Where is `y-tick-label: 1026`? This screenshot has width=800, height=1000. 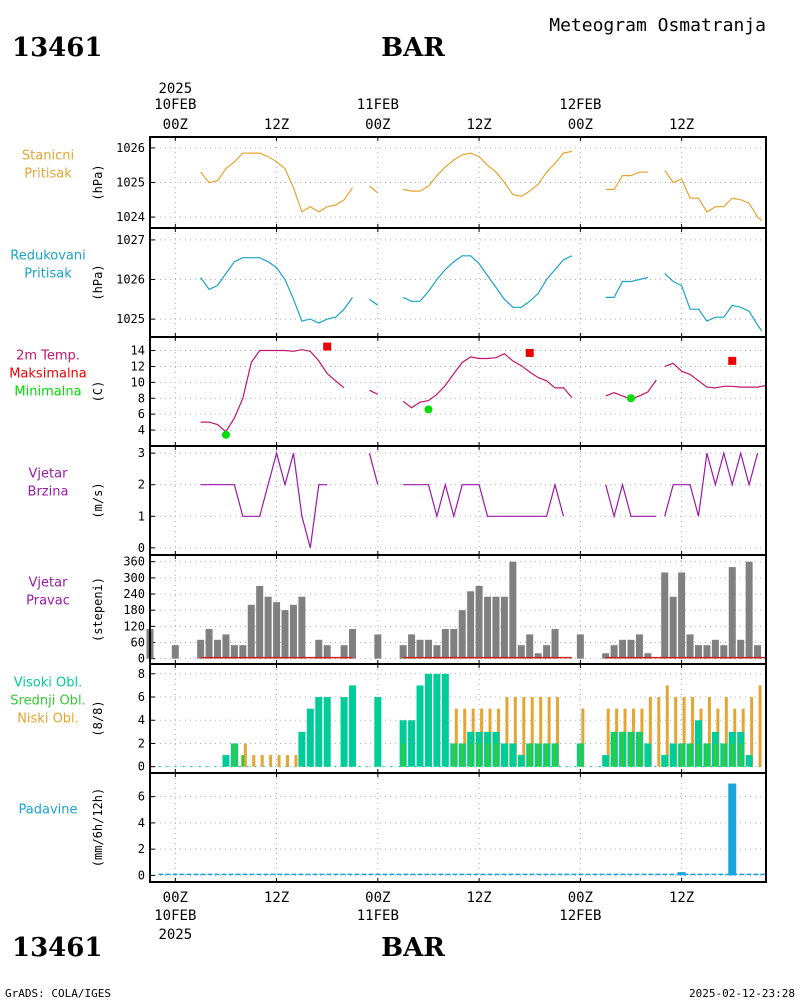 y-tick-label: 1026 is located at coordinates (130, 280).